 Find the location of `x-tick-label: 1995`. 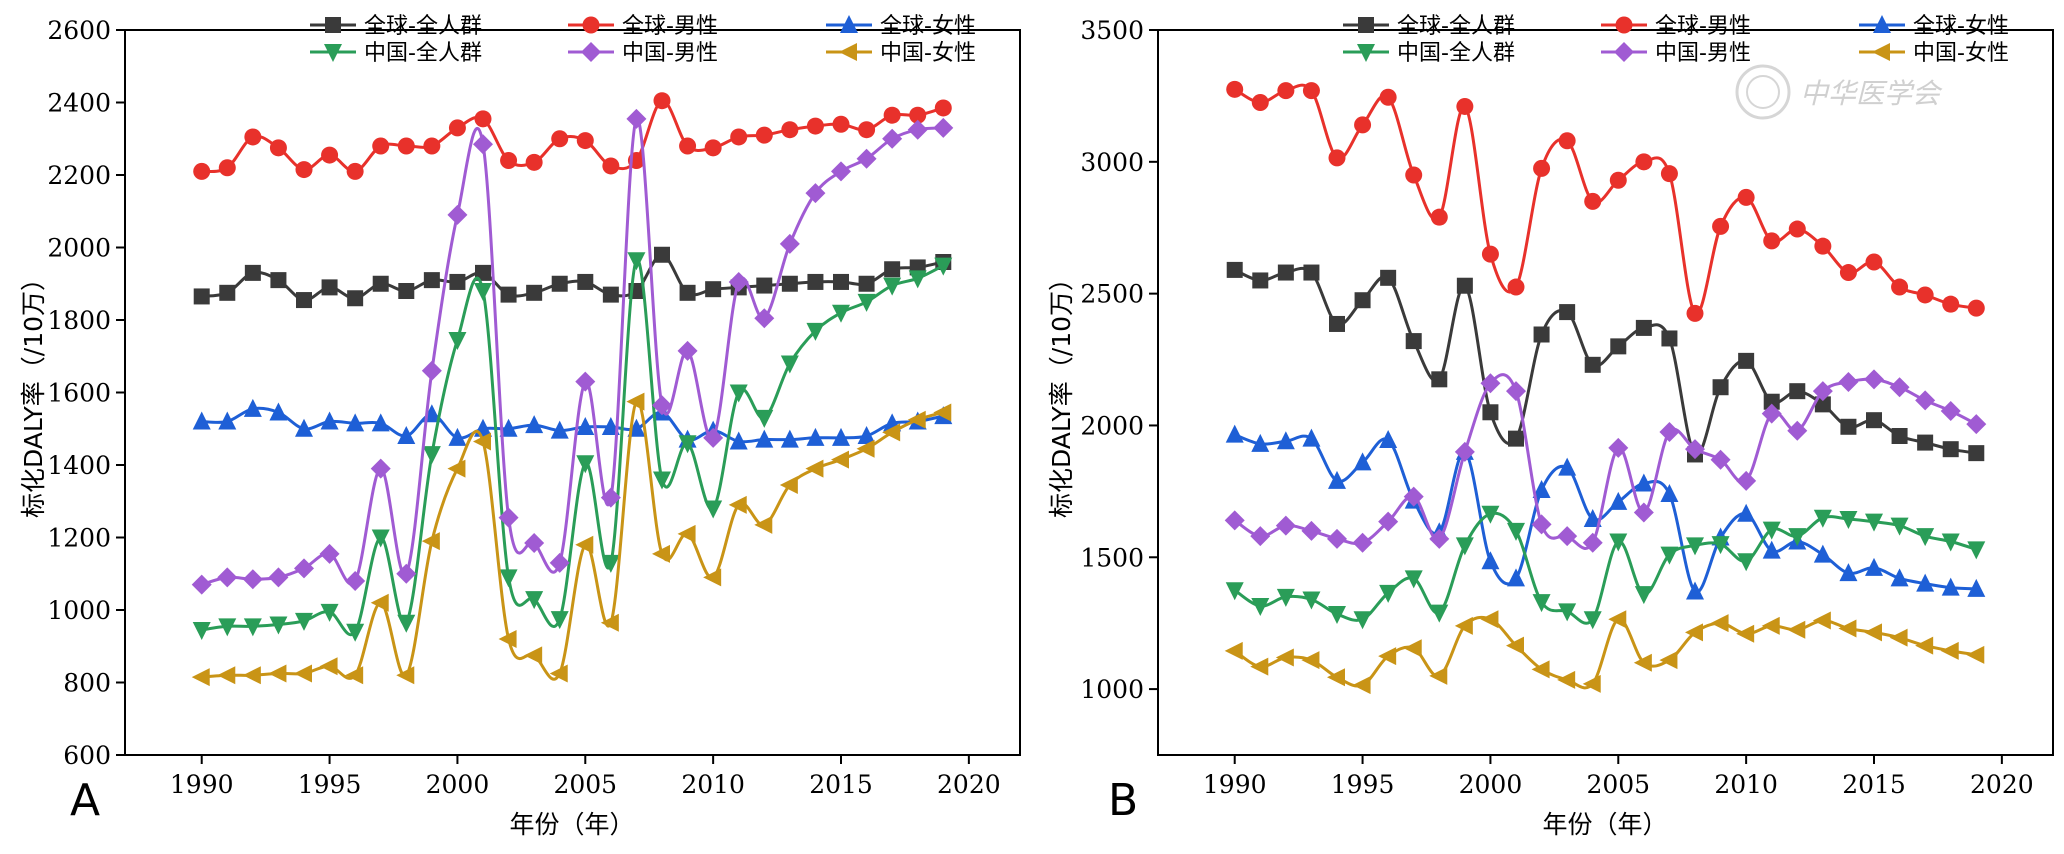

x-tick-label: 1995 is located at coordinates (330, 784).